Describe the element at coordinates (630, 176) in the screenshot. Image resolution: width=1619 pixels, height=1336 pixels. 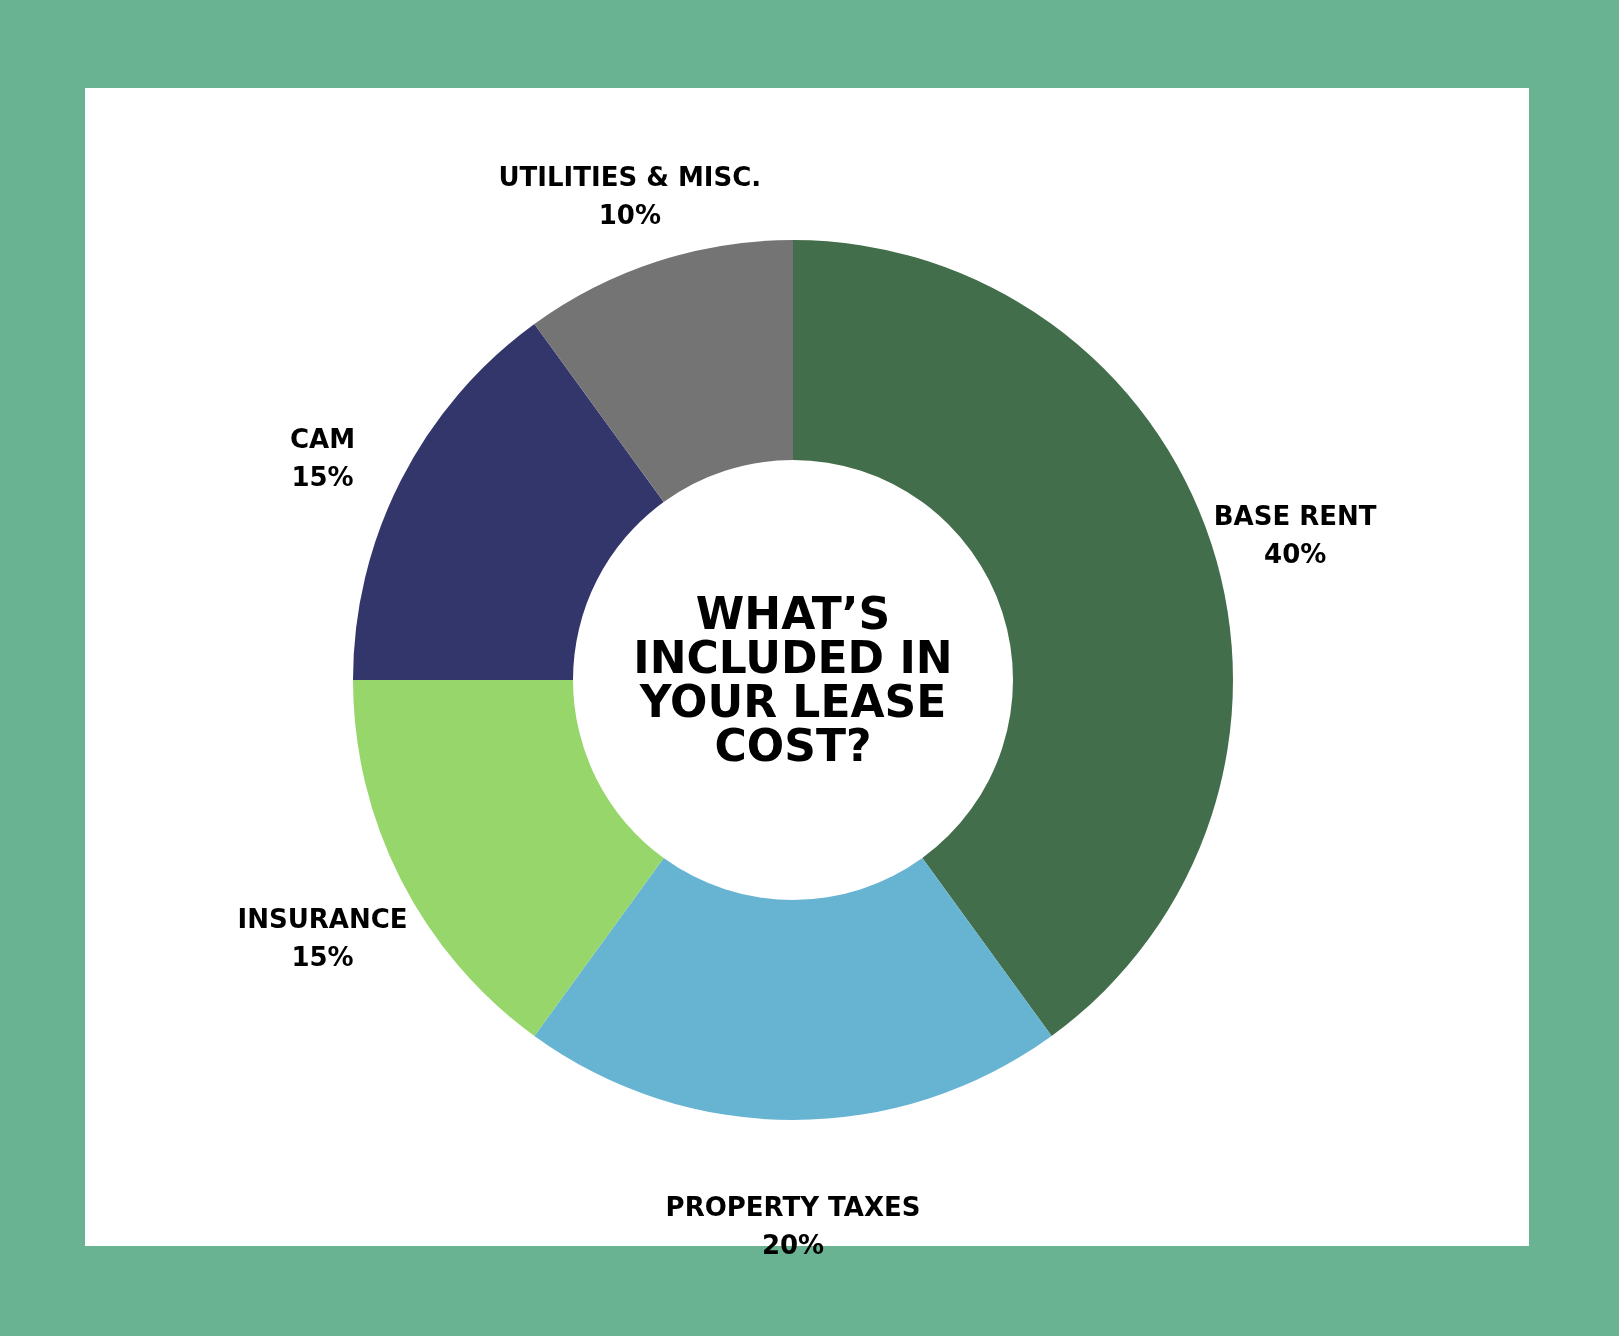
I see `slice-label: UTILITIES & MISC.` at that location.